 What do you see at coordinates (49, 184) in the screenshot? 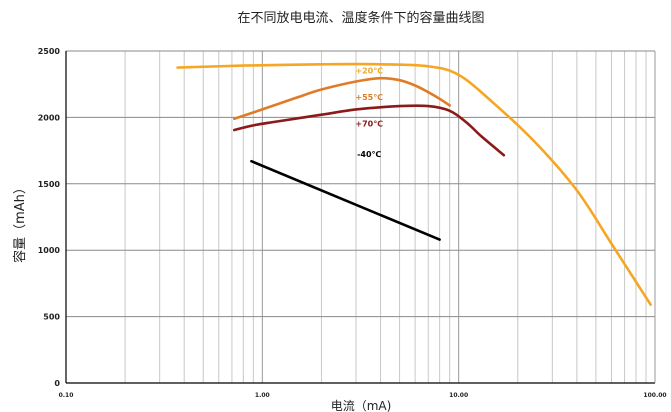
I see `y-tick-label: 1500` at bounding box center [49, 184].